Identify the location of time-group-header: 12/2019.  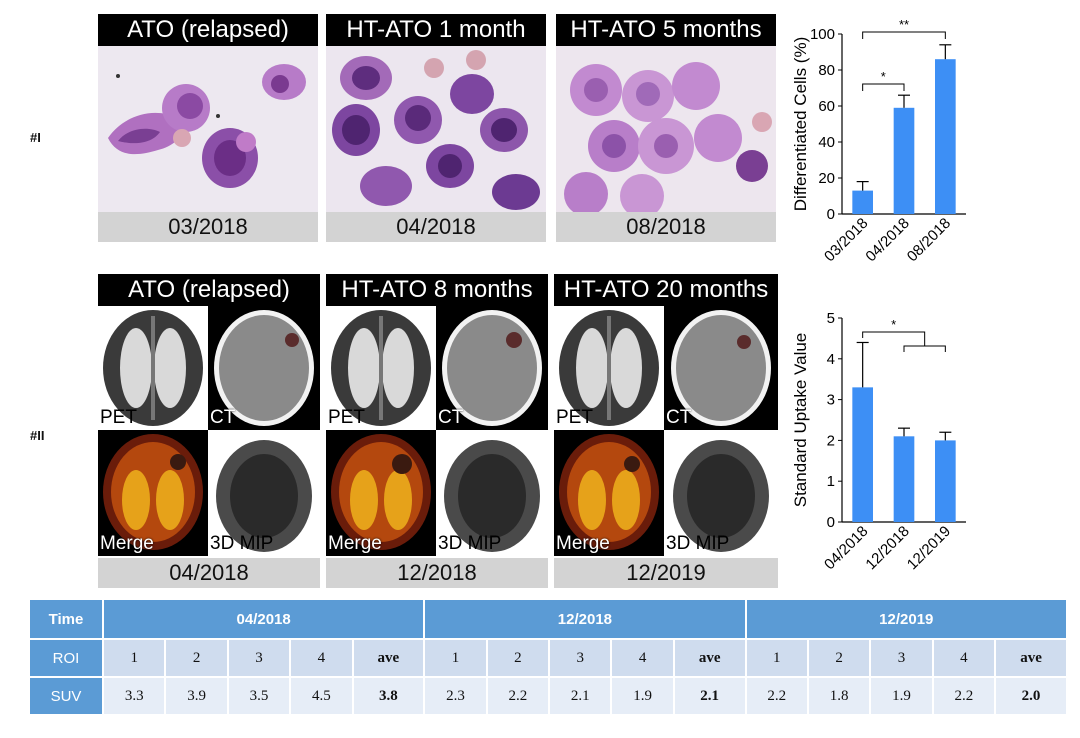
(906, 619).